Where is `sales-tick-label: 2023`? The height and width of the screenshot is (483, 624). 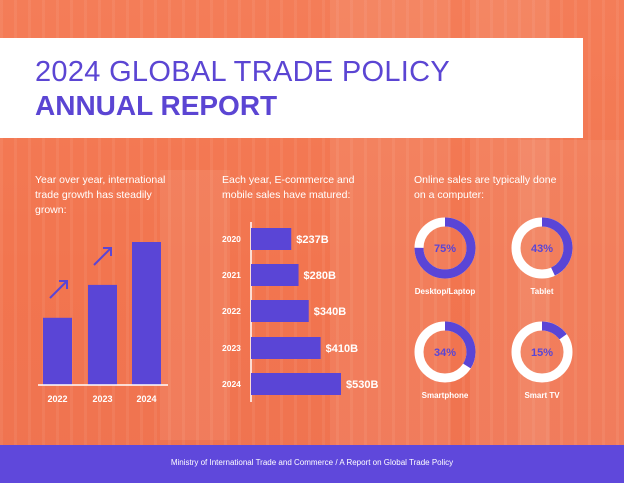 sales-tick-label: 2023 is located at coordinates (231, 348).